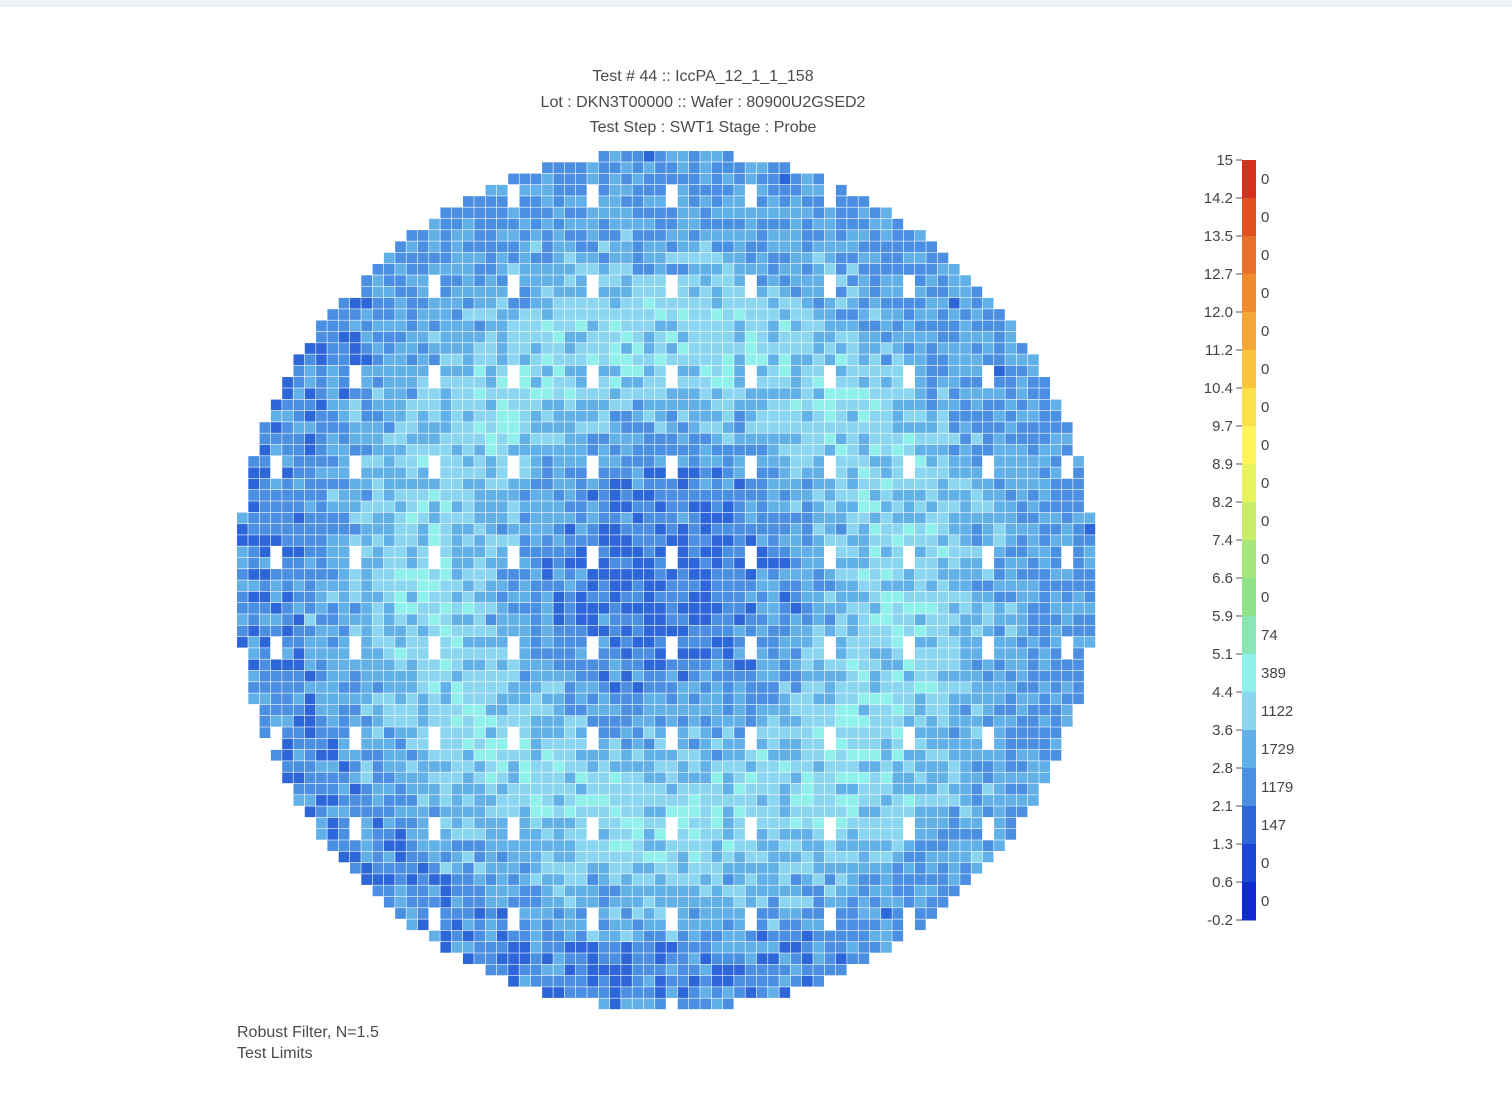 This screenshot has width=1512, height=1110. Describe the element at coordinates (1265, 217) in the screenshot. I see `colorbar-count-label: 0` at that location.